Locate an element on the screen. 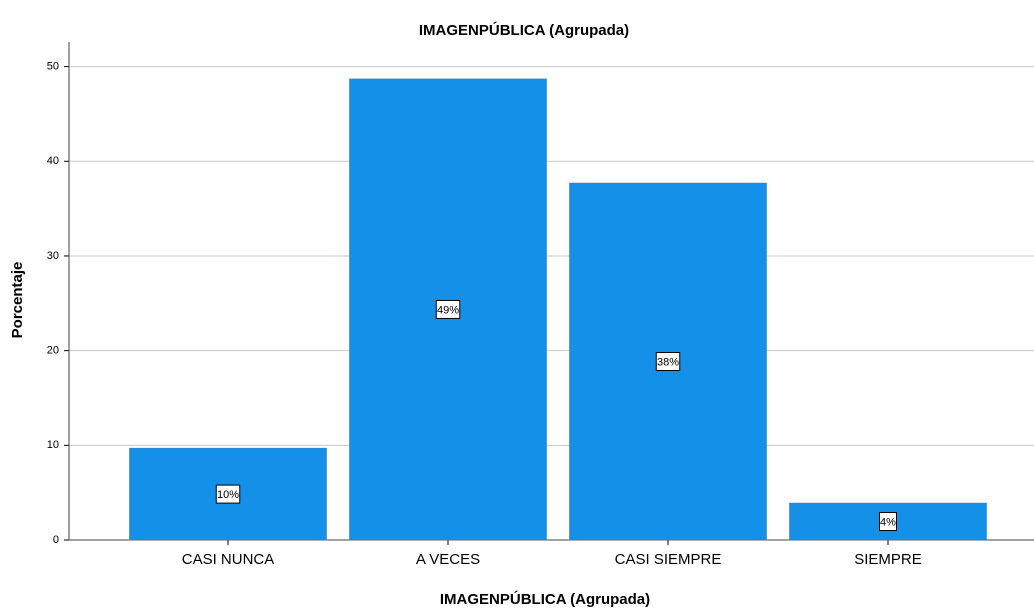 This screenshot has height=610, width=1034. y-tick-label: 0 is located at coordinates (56, 540).